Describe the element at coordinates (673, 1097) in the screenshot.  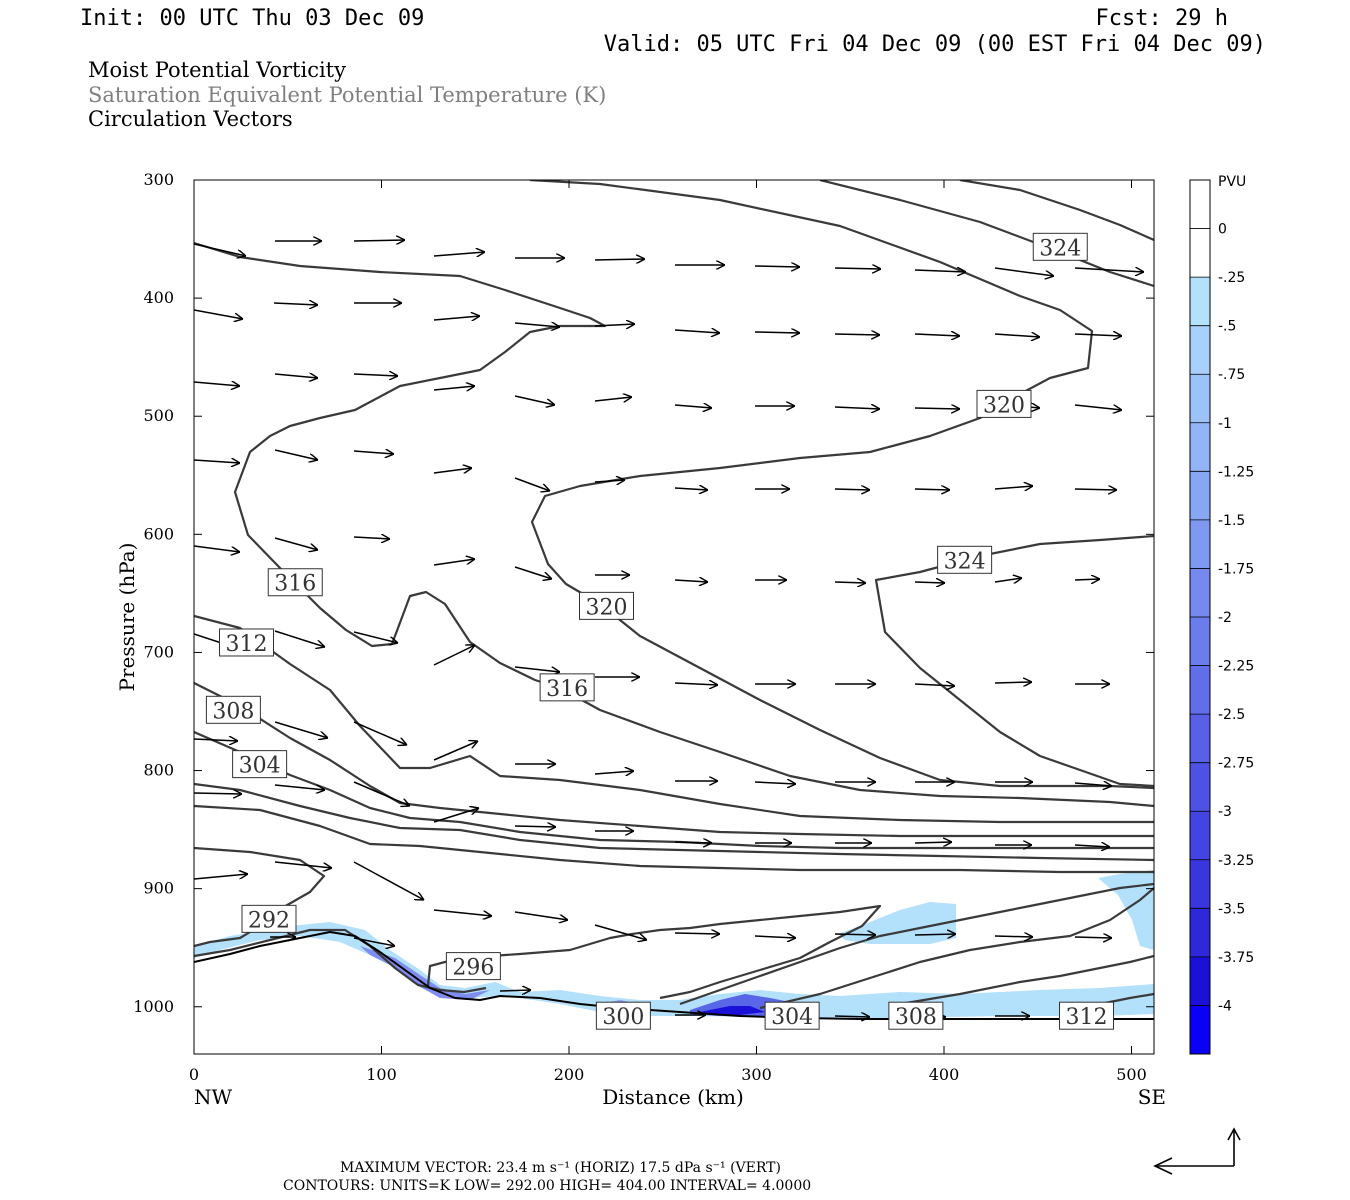
I see `x-axis-label: Distance (km)` at that location.